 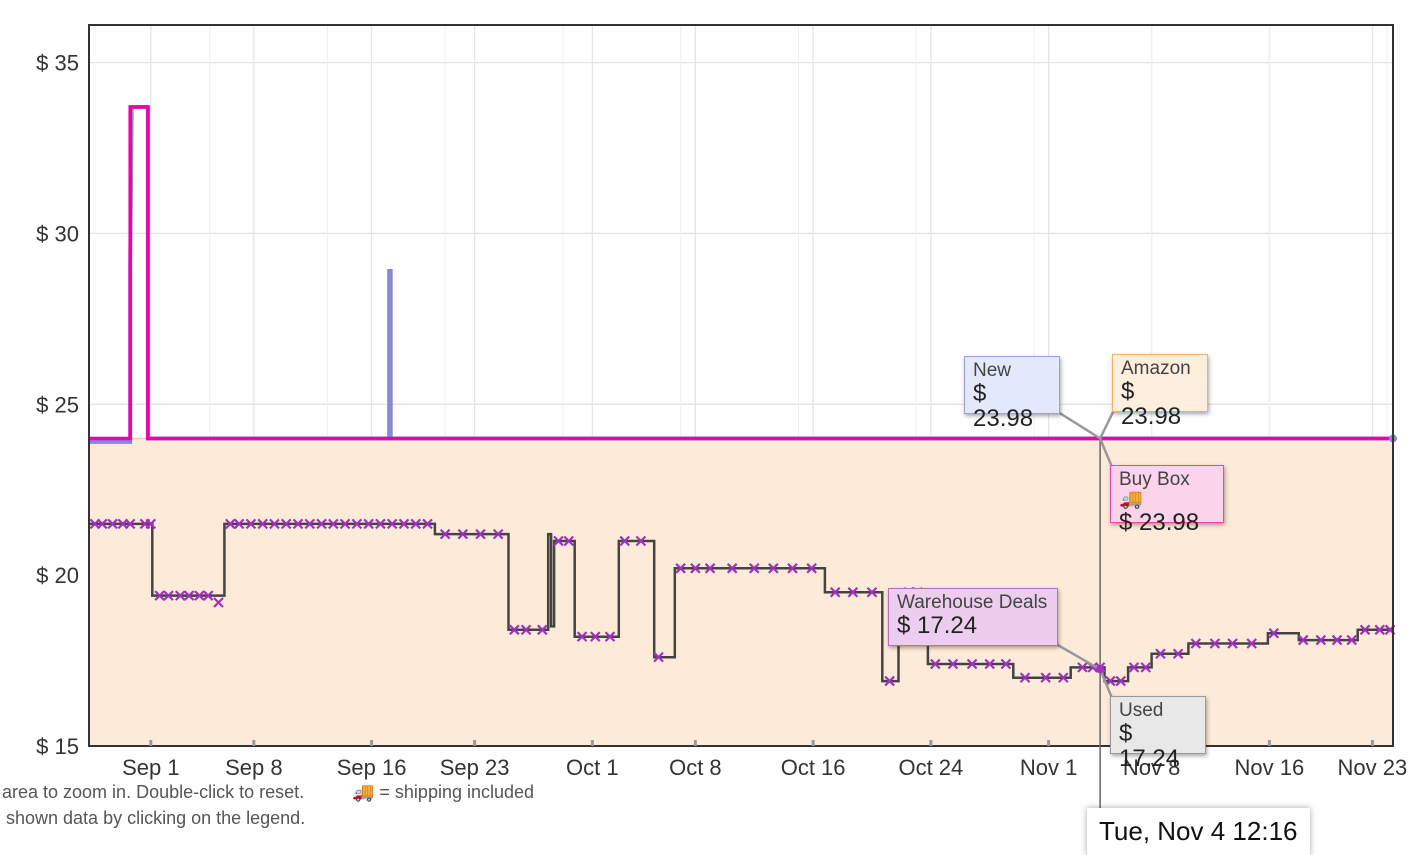 I want to click on buy-box-tooltip-label: Buy Box 🚚, so click(x=1154, y=489).